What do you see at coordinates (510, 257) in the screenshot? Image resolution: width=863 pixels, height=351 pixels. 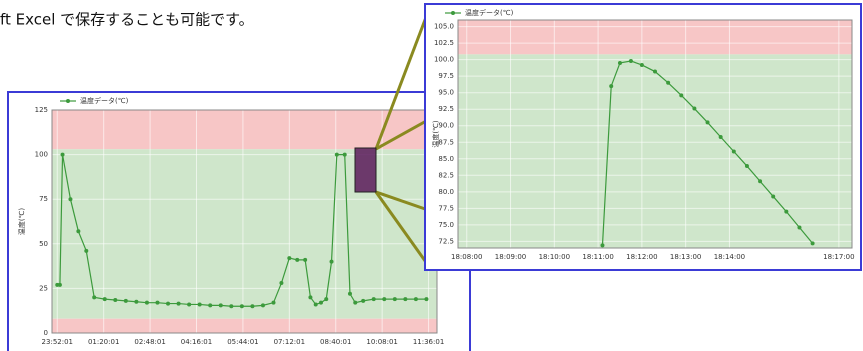 I see `x-tick-label: 18:09:00` at bounding box center [510, 257].